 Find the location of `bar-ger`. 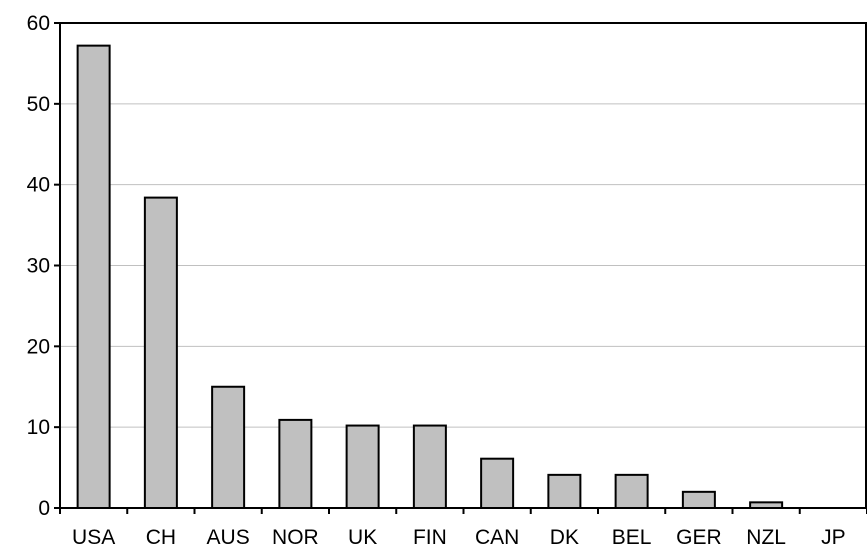

bar-ger is located at coordinates (698, 500).